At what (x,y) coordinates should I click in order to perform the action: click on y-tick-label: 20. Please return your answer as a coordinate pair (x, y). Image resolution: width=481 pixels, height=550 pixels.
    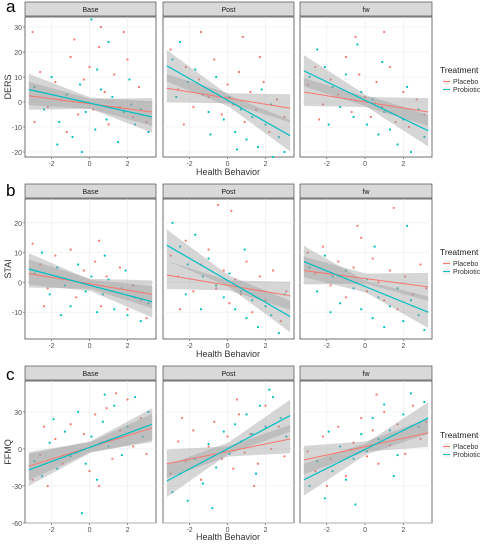
    Looking at the image, I should click on (18, 53).